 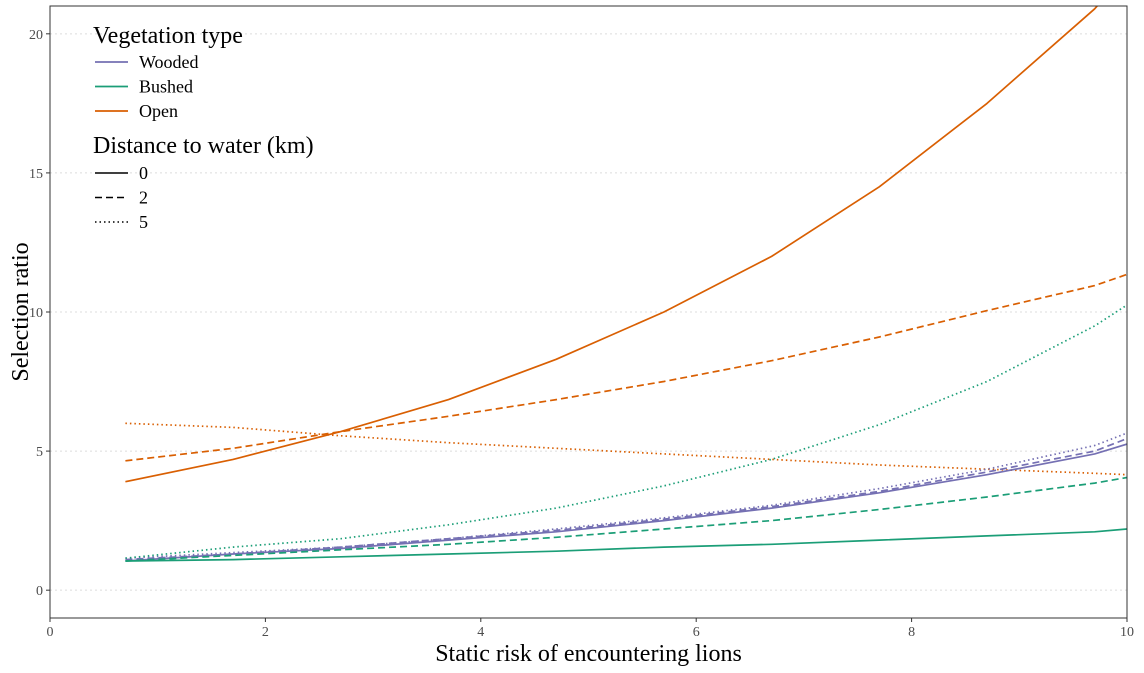 What do you see at coordinates (143, 198) in the screenshot?
I see `legend-label-distance-2: 2` at bounding box center [143, 198].